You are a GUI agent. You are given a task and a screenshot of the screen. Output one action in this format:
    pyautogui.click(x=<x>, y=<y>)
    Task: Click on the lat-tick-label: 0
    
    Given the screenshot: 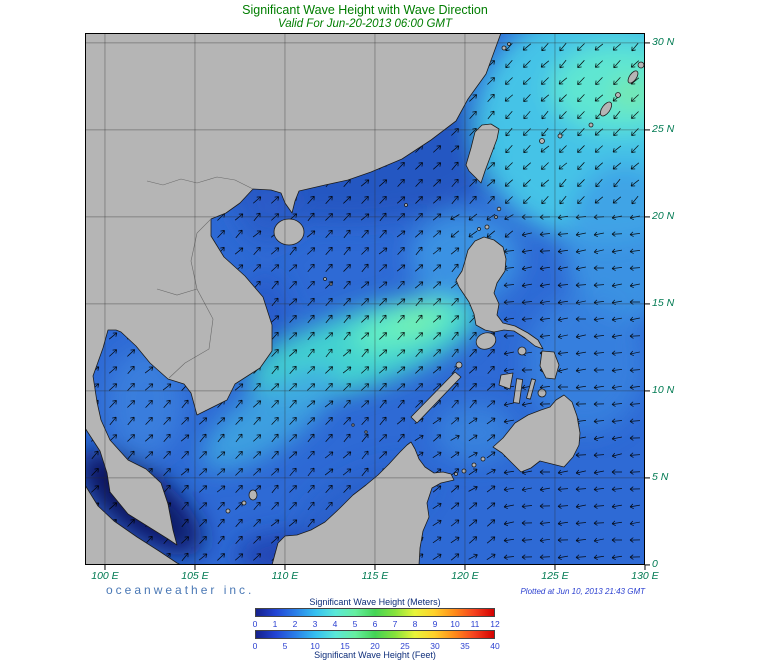 What is the action you would take?
    pyautogui.click(x=655, y=563)
    